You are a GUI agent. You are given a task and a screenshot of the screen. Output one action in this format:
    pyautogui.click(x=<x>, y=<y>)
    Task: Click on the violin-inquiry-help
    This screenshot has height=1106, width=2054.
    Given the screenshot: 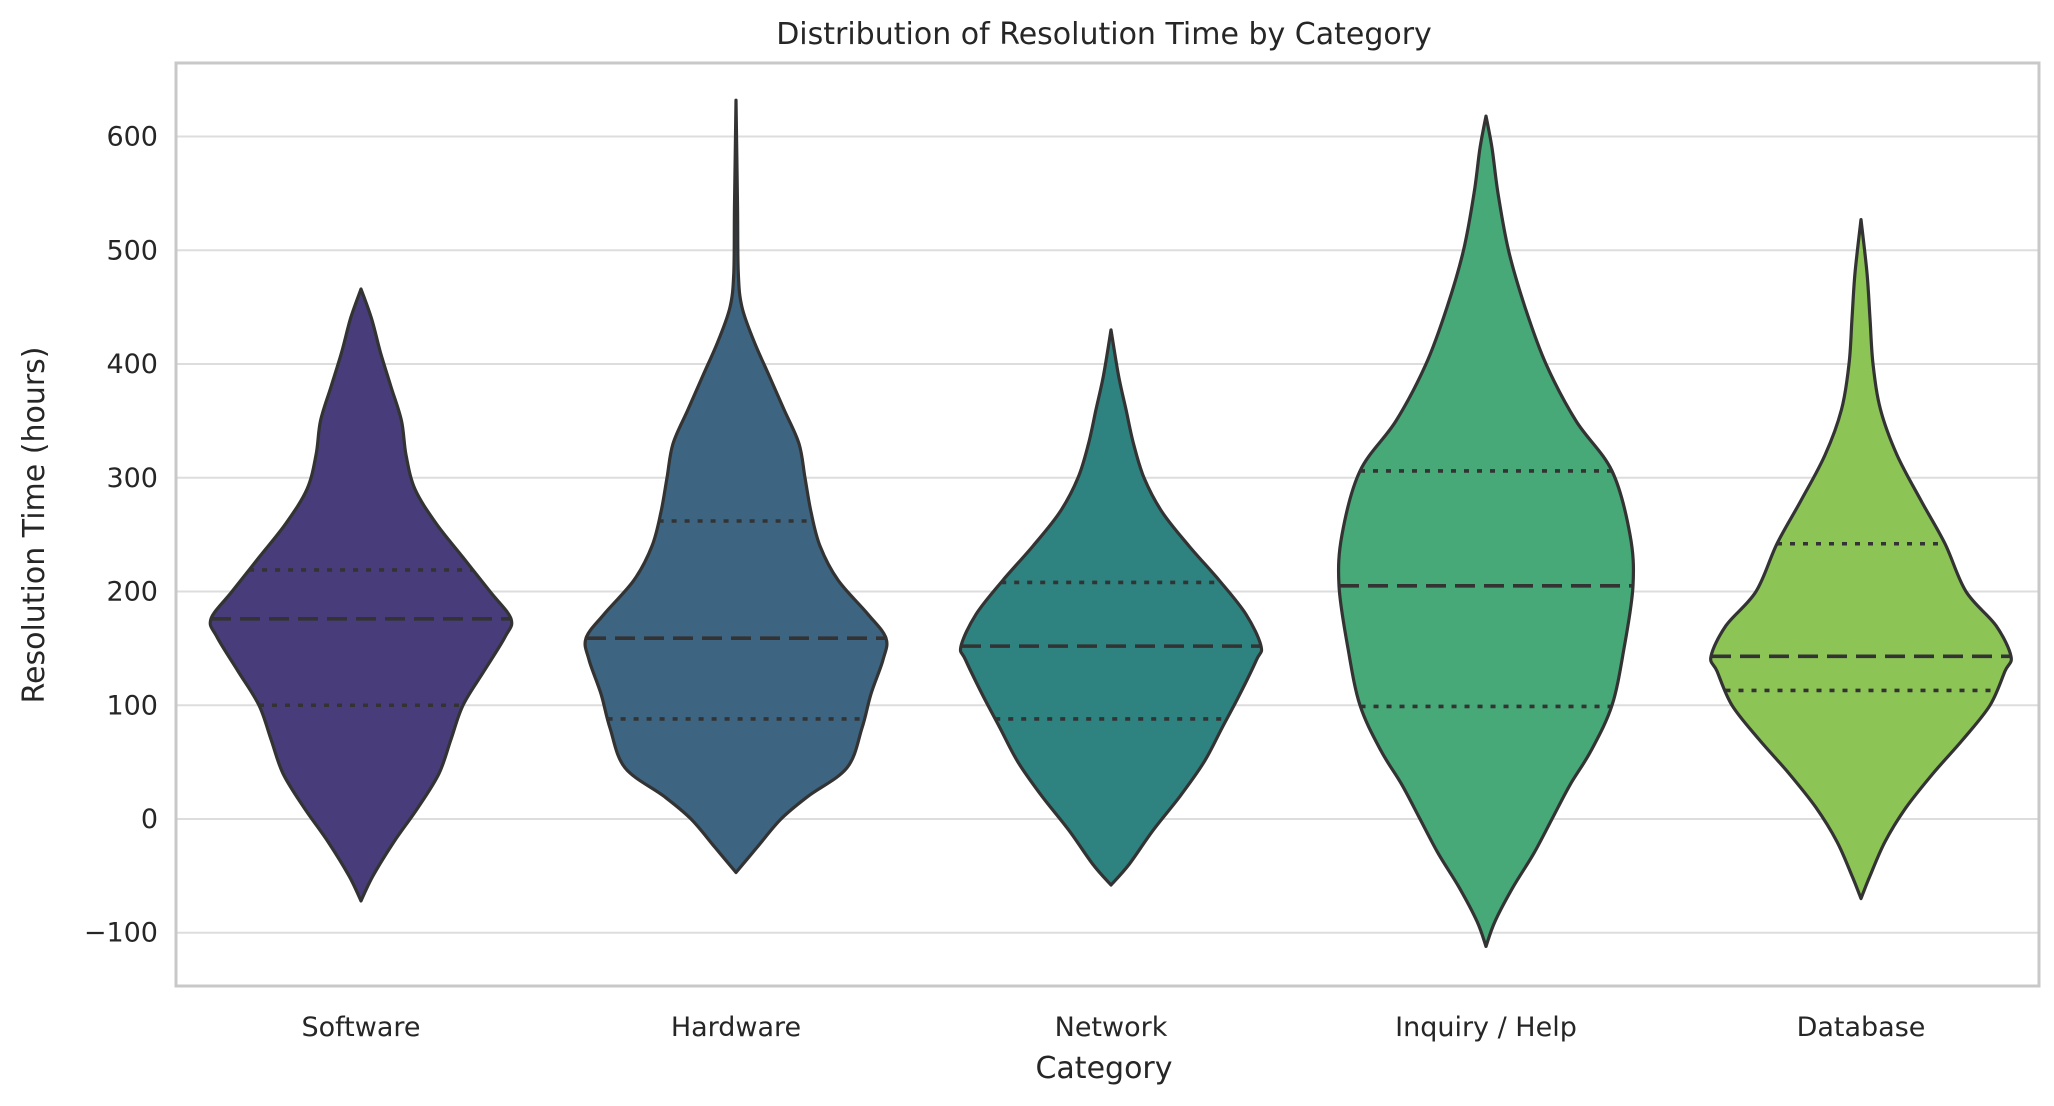 What is the action you would take?
    pyautogui.click(x=1486, y=531)
    